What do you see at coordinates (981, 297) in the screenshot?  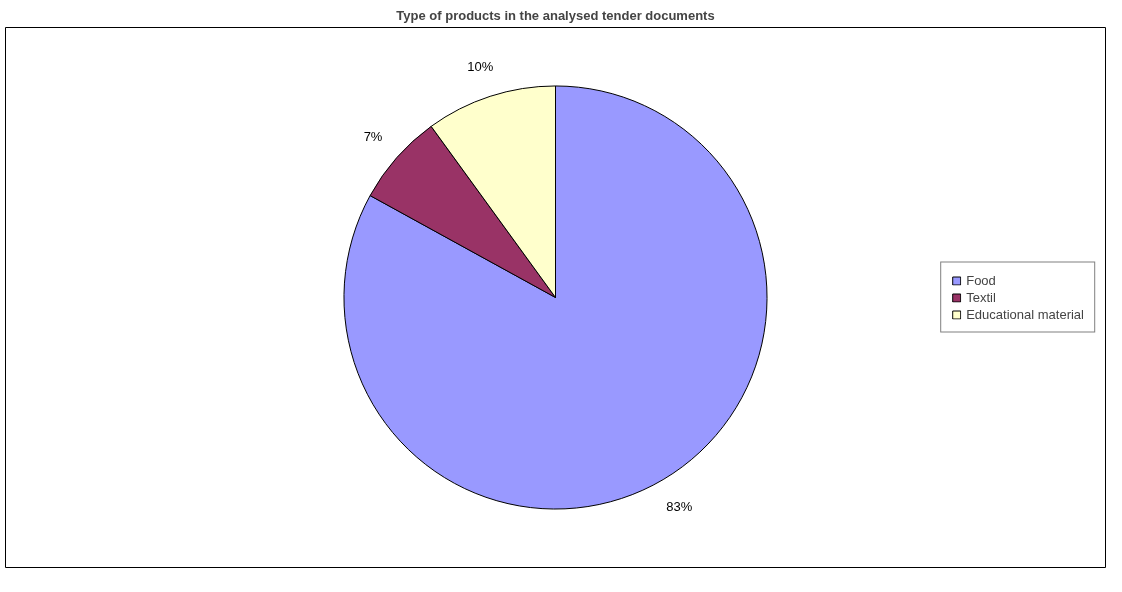 I see `legend-label: Textil` at bounding box center [981, 297].